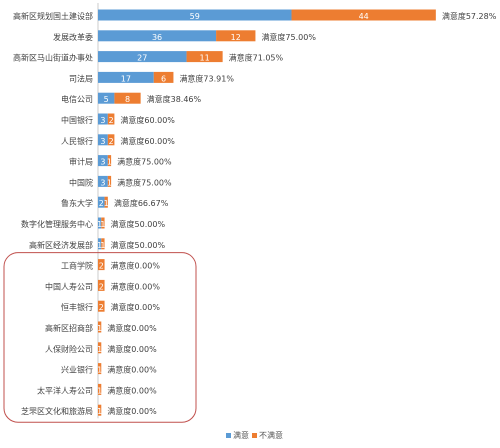 The width and height of the screenshot is (500, 448). What do you see at coordinates (53, 58) in the screenshot?
I see `category-label: 高新区马山街道办事处` at bounding box center [53, 58].